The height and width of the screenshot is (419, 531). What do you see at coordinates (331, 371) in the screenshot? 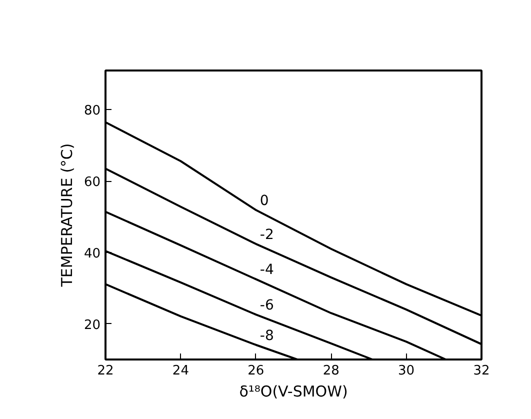
I see `x-tick-label: 28` at bounding box center [331, 371].